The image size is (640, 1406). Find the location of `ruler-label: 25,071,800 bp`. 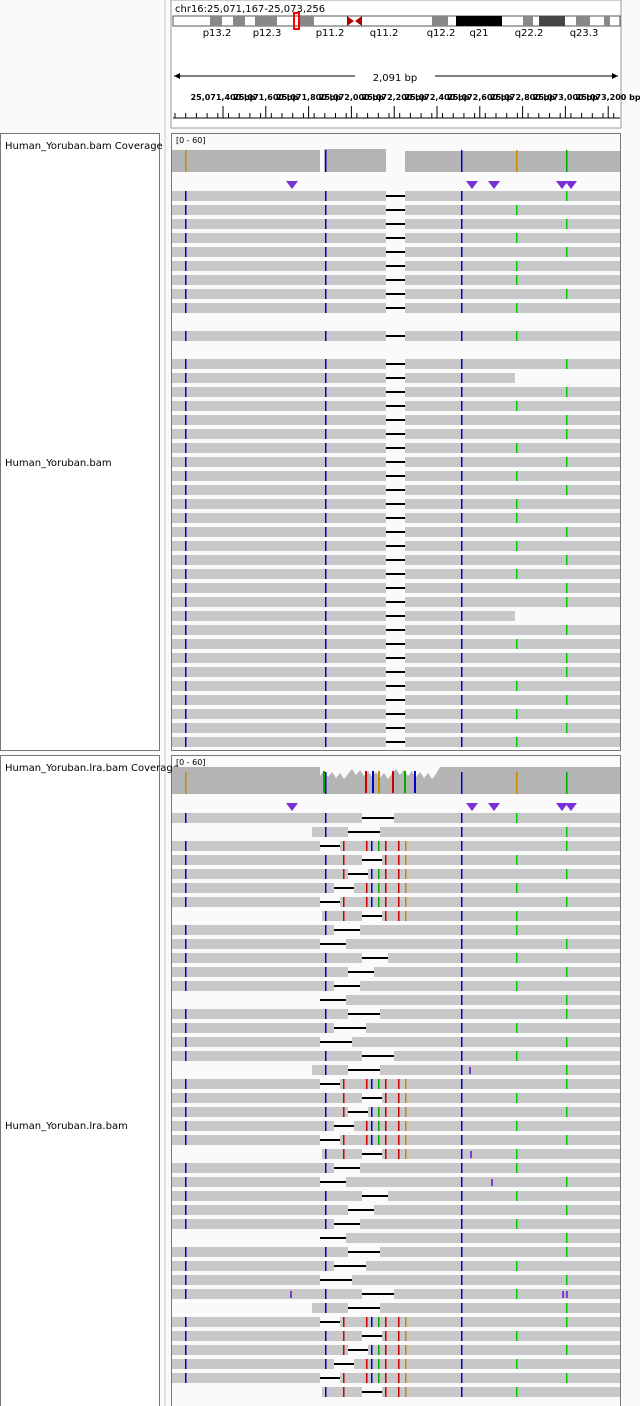

ruler-label: 25,071,800 bp is located at coordinates (308, 97).